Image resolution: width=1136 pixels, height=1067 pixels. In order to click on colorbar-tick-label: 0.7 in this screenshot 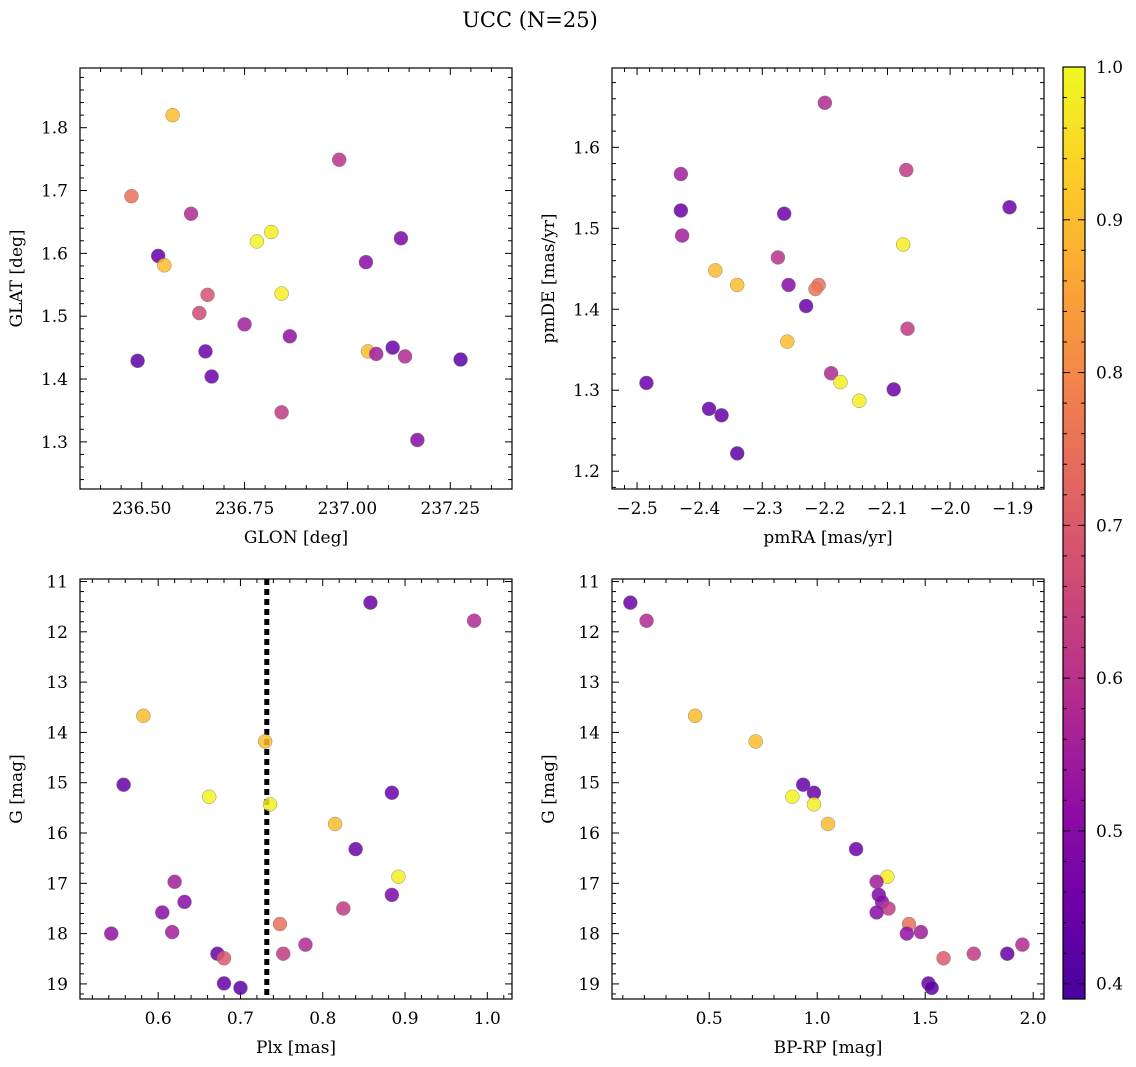, I will do `click(1109, 526)`.